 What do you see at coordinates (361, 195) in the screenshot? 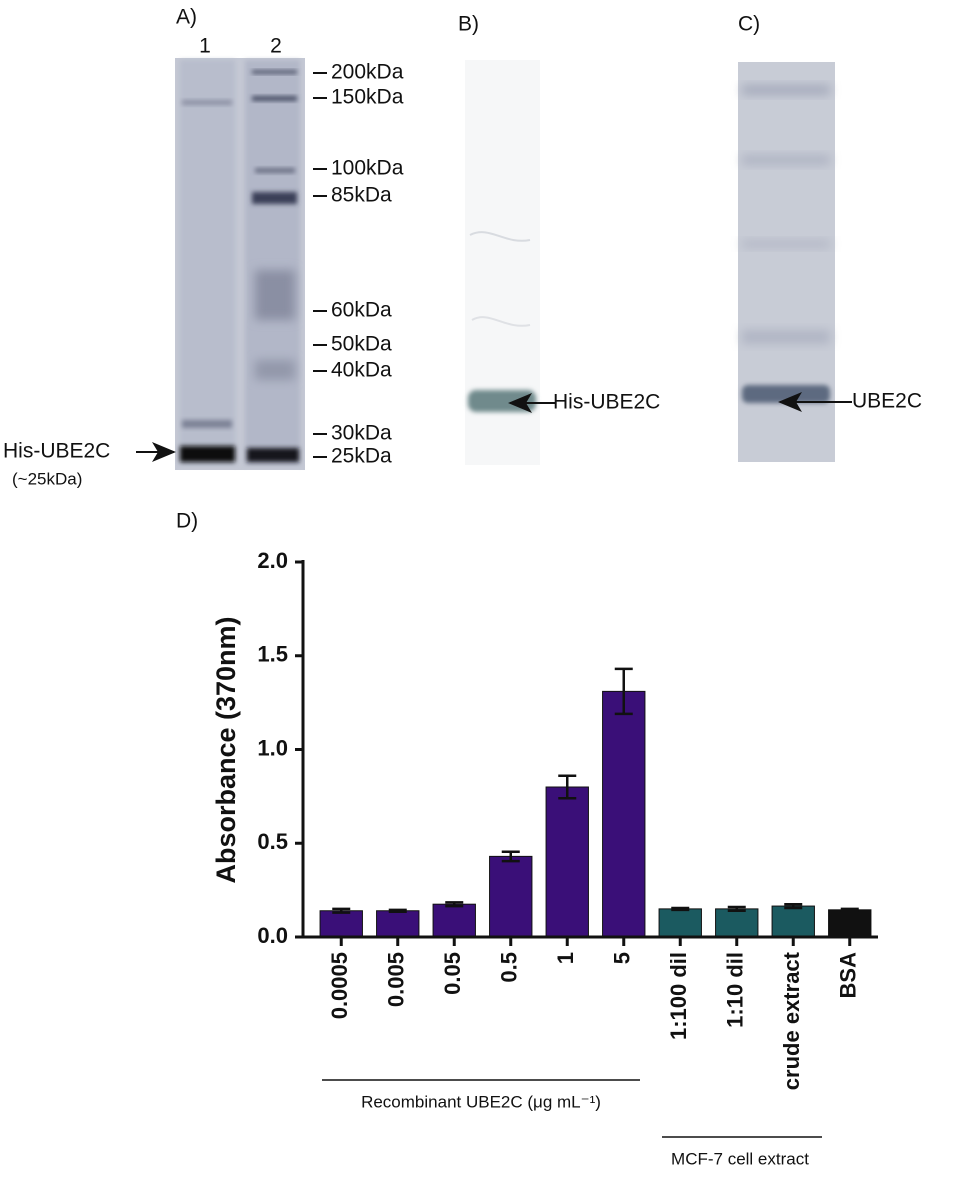
I see `marker-label: 85kDa` at bounding box center [361, 195].